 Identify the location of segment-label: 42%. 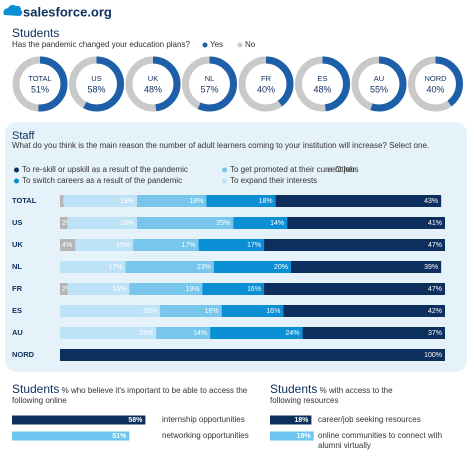
(435, 311).